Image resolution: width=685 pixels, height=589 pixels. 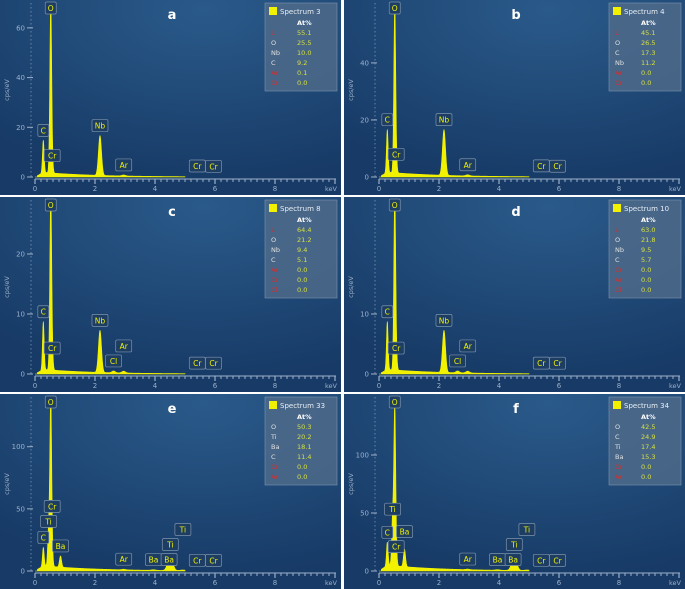 I want to click on legend-title: Spectrum 34, so click(x=647, y=406).